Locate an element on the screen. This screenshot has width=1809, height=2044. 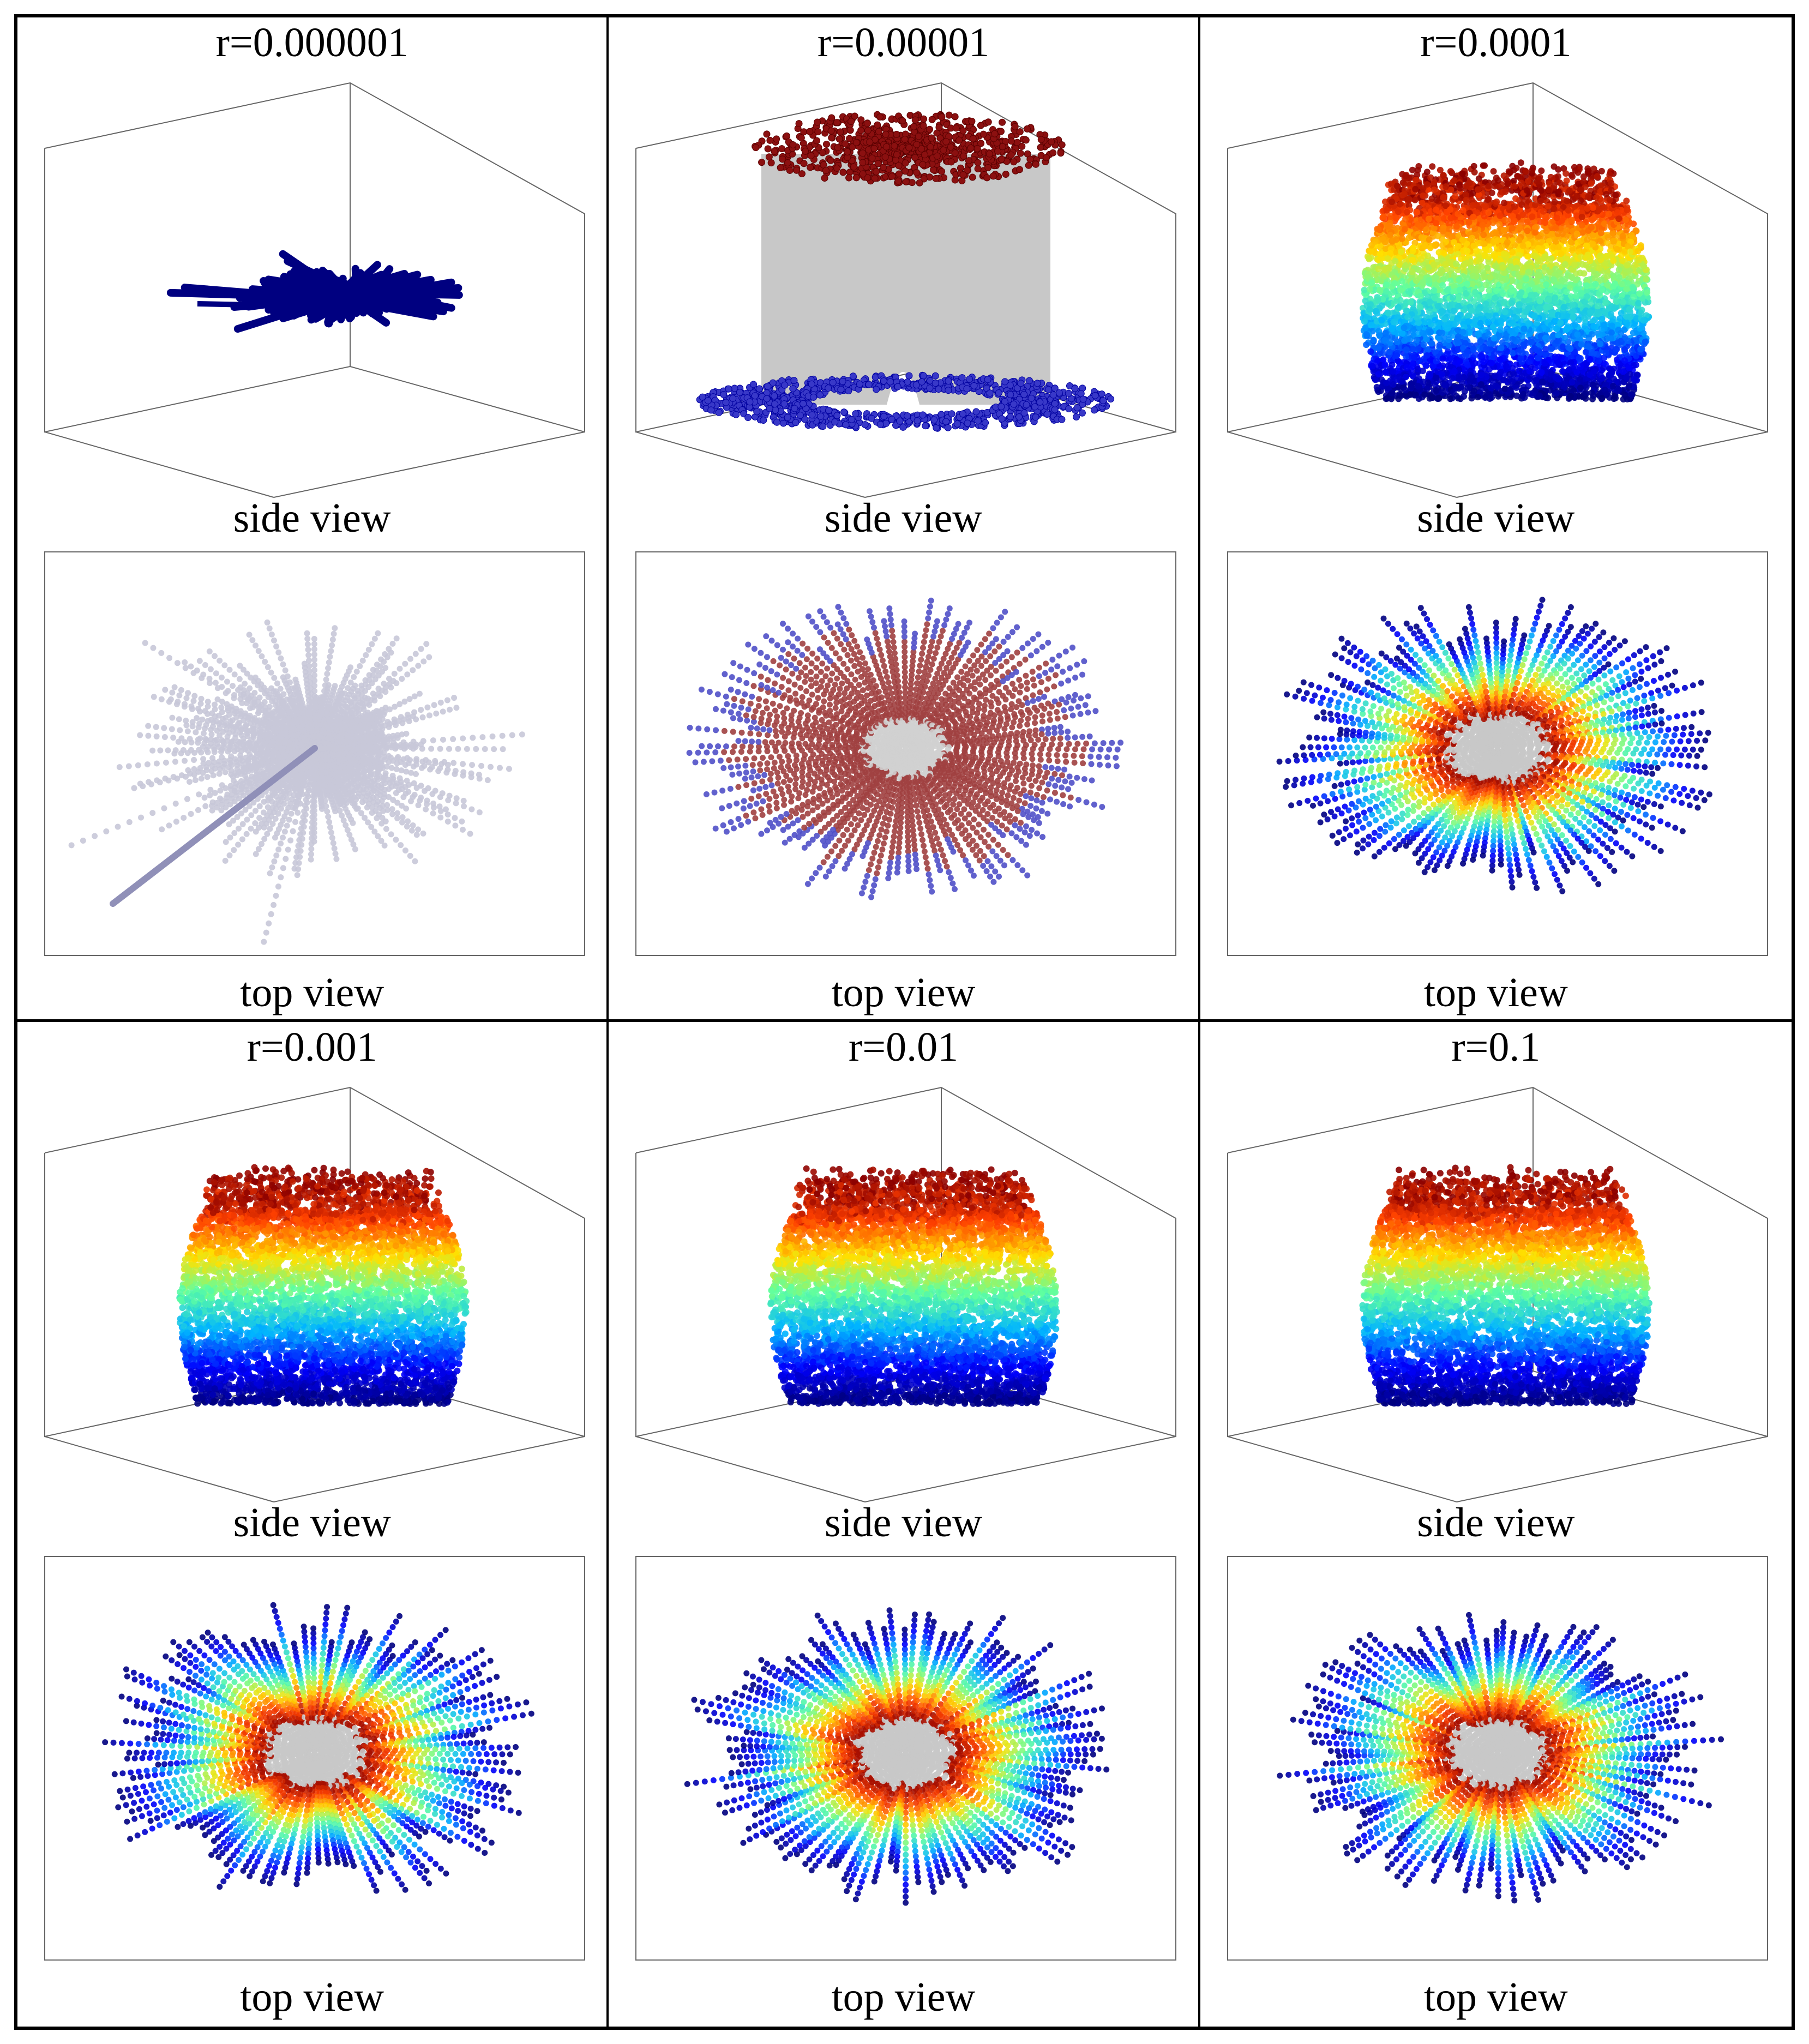
panel-title: r=0.000001 is located at coordinates (311, 42).